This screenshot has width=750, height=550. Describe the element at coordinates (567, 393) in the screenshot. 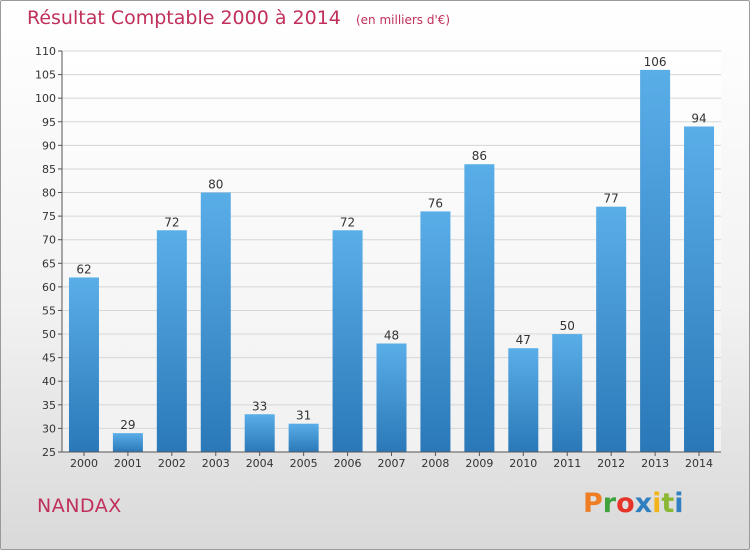

I see `bar-2011` at that location.